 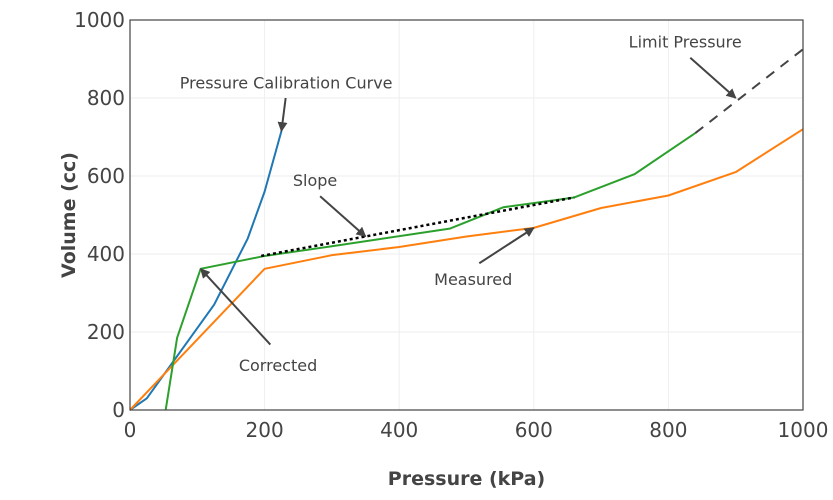 What do you see at coordinates (506, 246) in the screenshot?
I see `annotation-arrow-measured` at bounding box center [506, 246].